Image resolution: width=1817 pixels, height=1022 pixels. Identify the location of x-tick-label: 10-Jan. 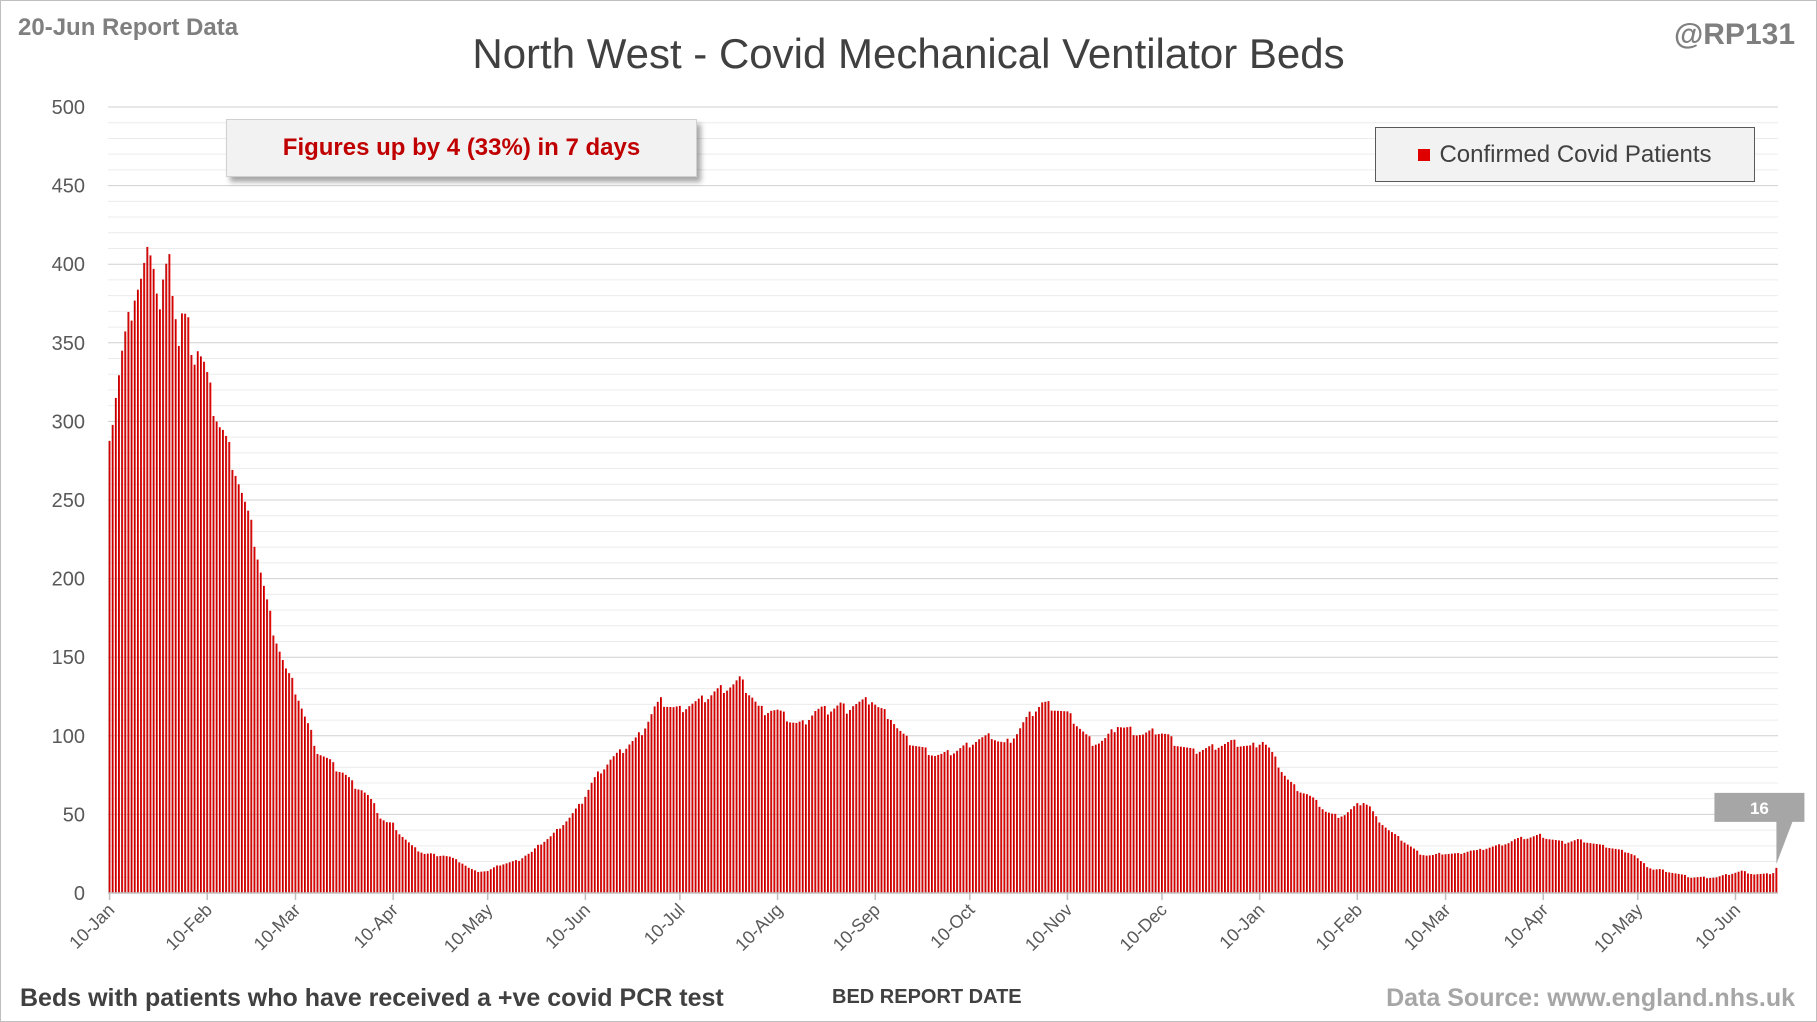
(91, 926).